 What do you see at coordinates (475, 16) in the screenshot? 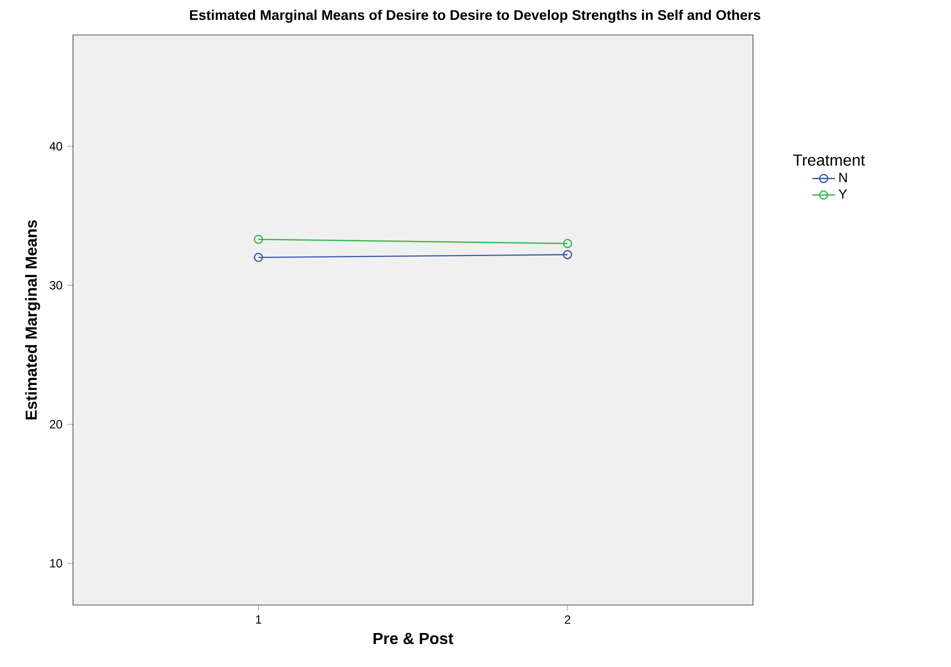
I see `chart-title: Estimated Marginal Means of Desire to Desire to Develop Strengths in Self and Others` at bounding box center [475, 16].